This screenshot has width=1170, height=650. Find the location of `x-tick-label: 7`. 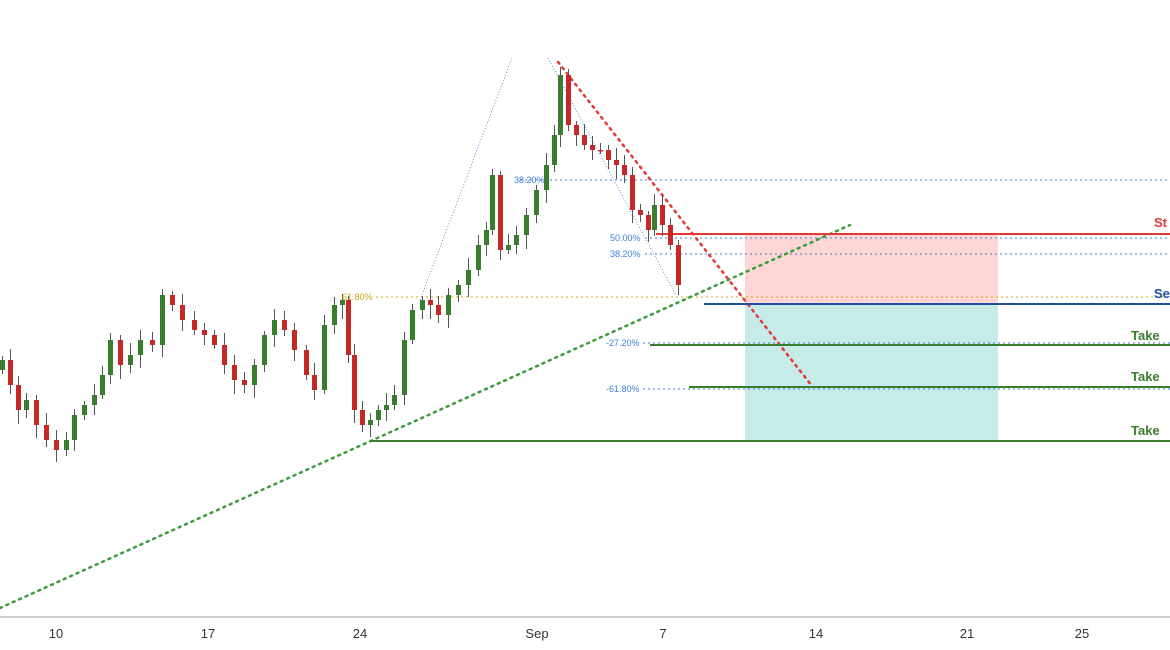

x-tick-label: 7 is located at coordinates (662, 633).